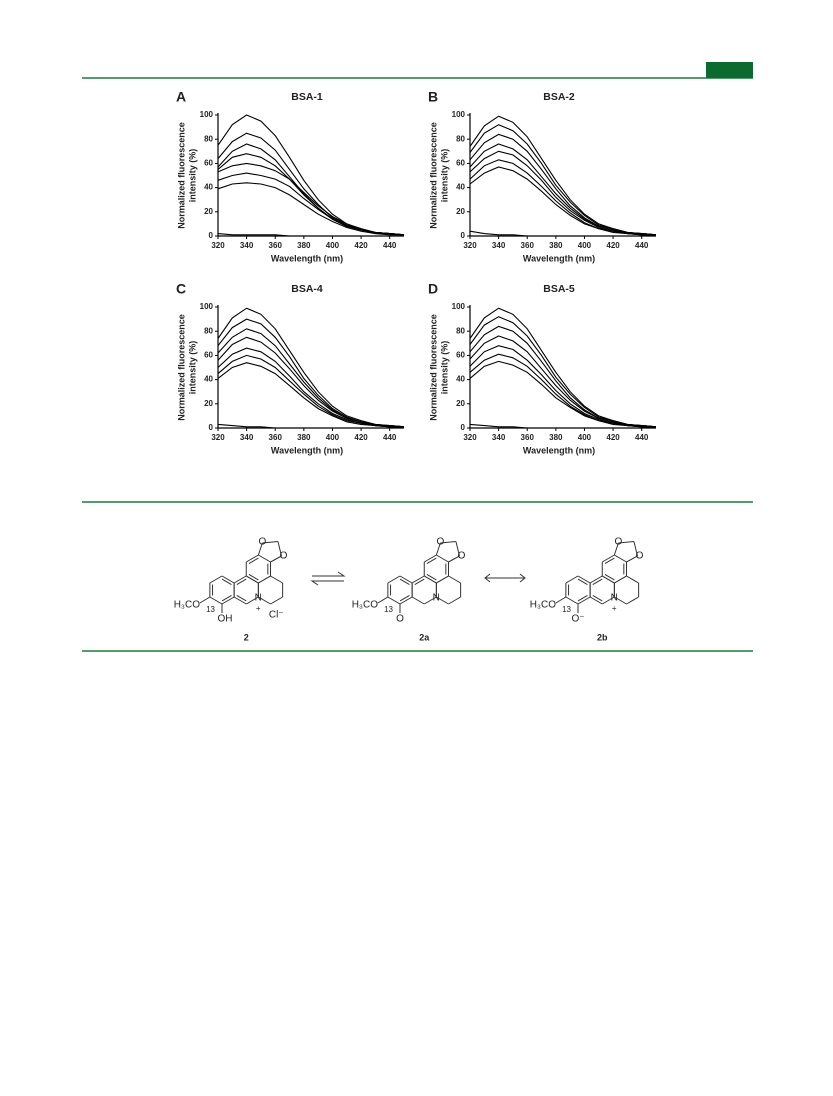  I want to click on x-axis-label: Wavelength (nm), so click(307, 258).